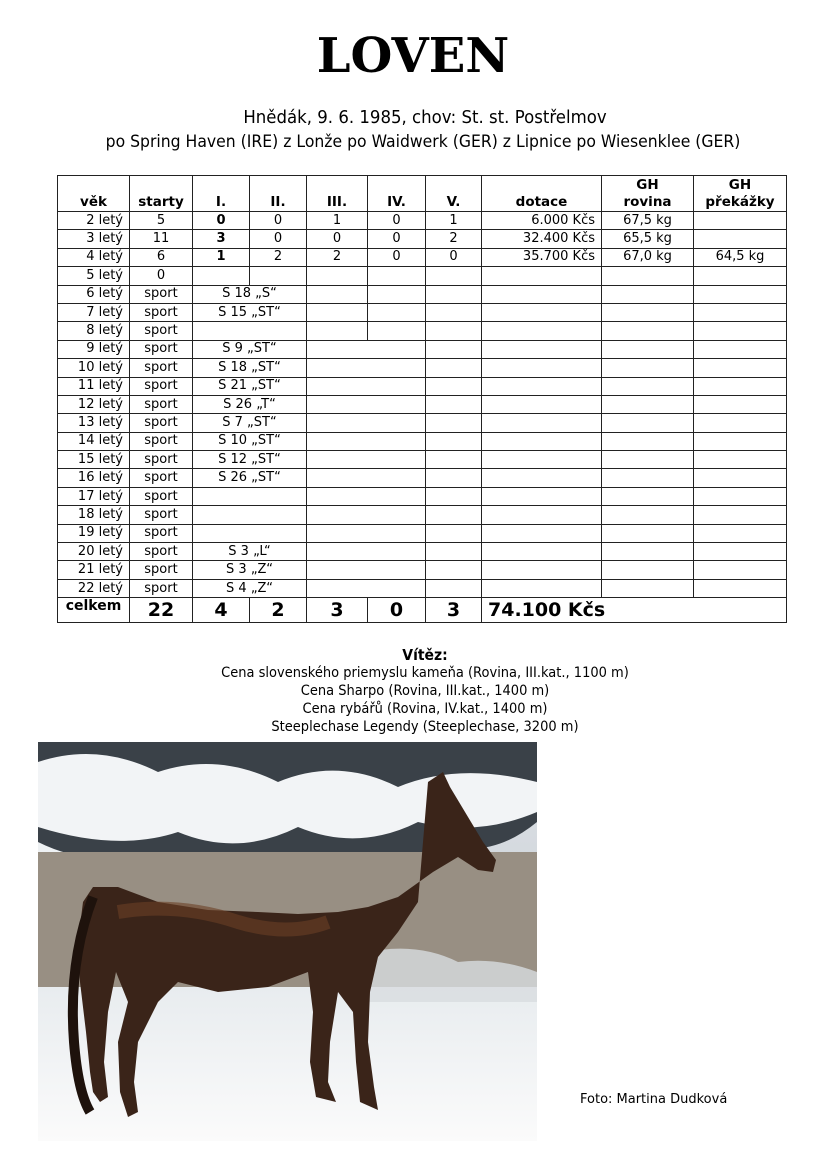 The height and width of the screenshot is (1171, 826). What do you see at coordinates (249, 404) in the screenshot?
I see `table-cell: S 26 „T“` at bounding box center [249, 404].